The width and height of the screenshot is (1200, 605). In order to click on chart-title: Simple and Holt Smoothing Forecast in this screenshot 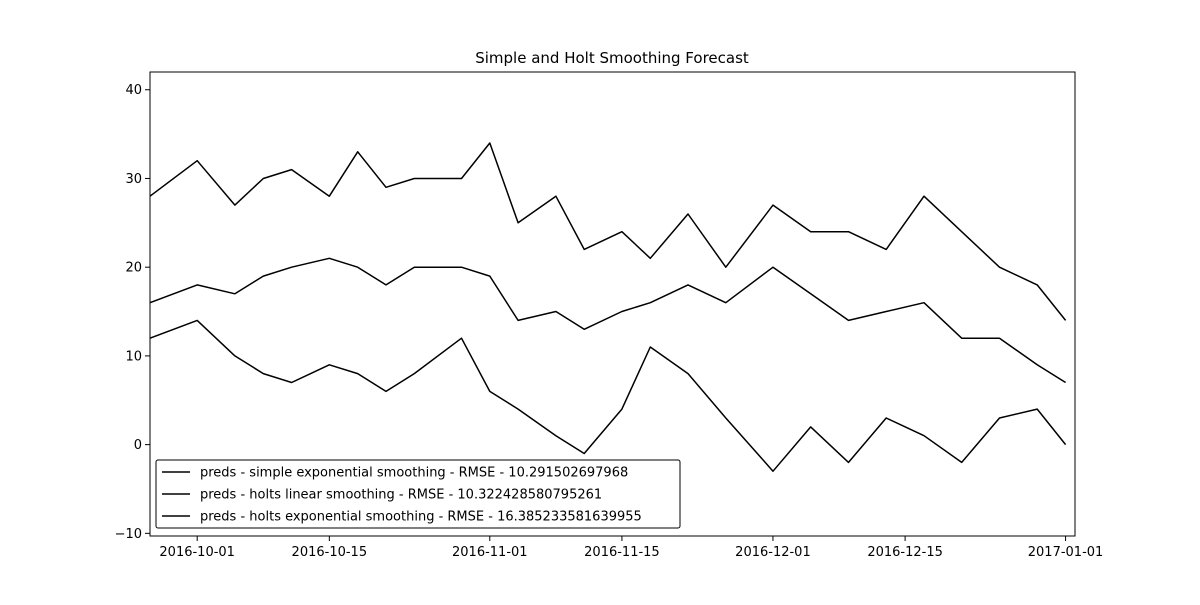, I will do `click(612, 58)`.